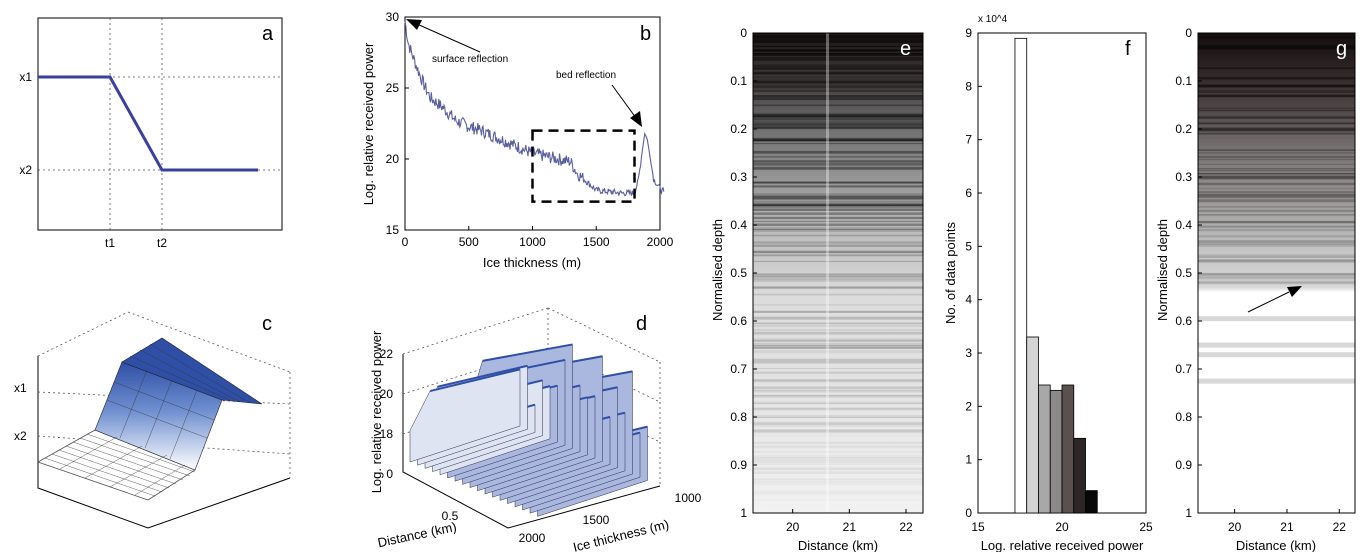 The image size is (1372, 552). What do you see at coordinates (968, 246) in the screenshot?
I see `panel-f-y-tick: 5` at bounding box center [968, 246].